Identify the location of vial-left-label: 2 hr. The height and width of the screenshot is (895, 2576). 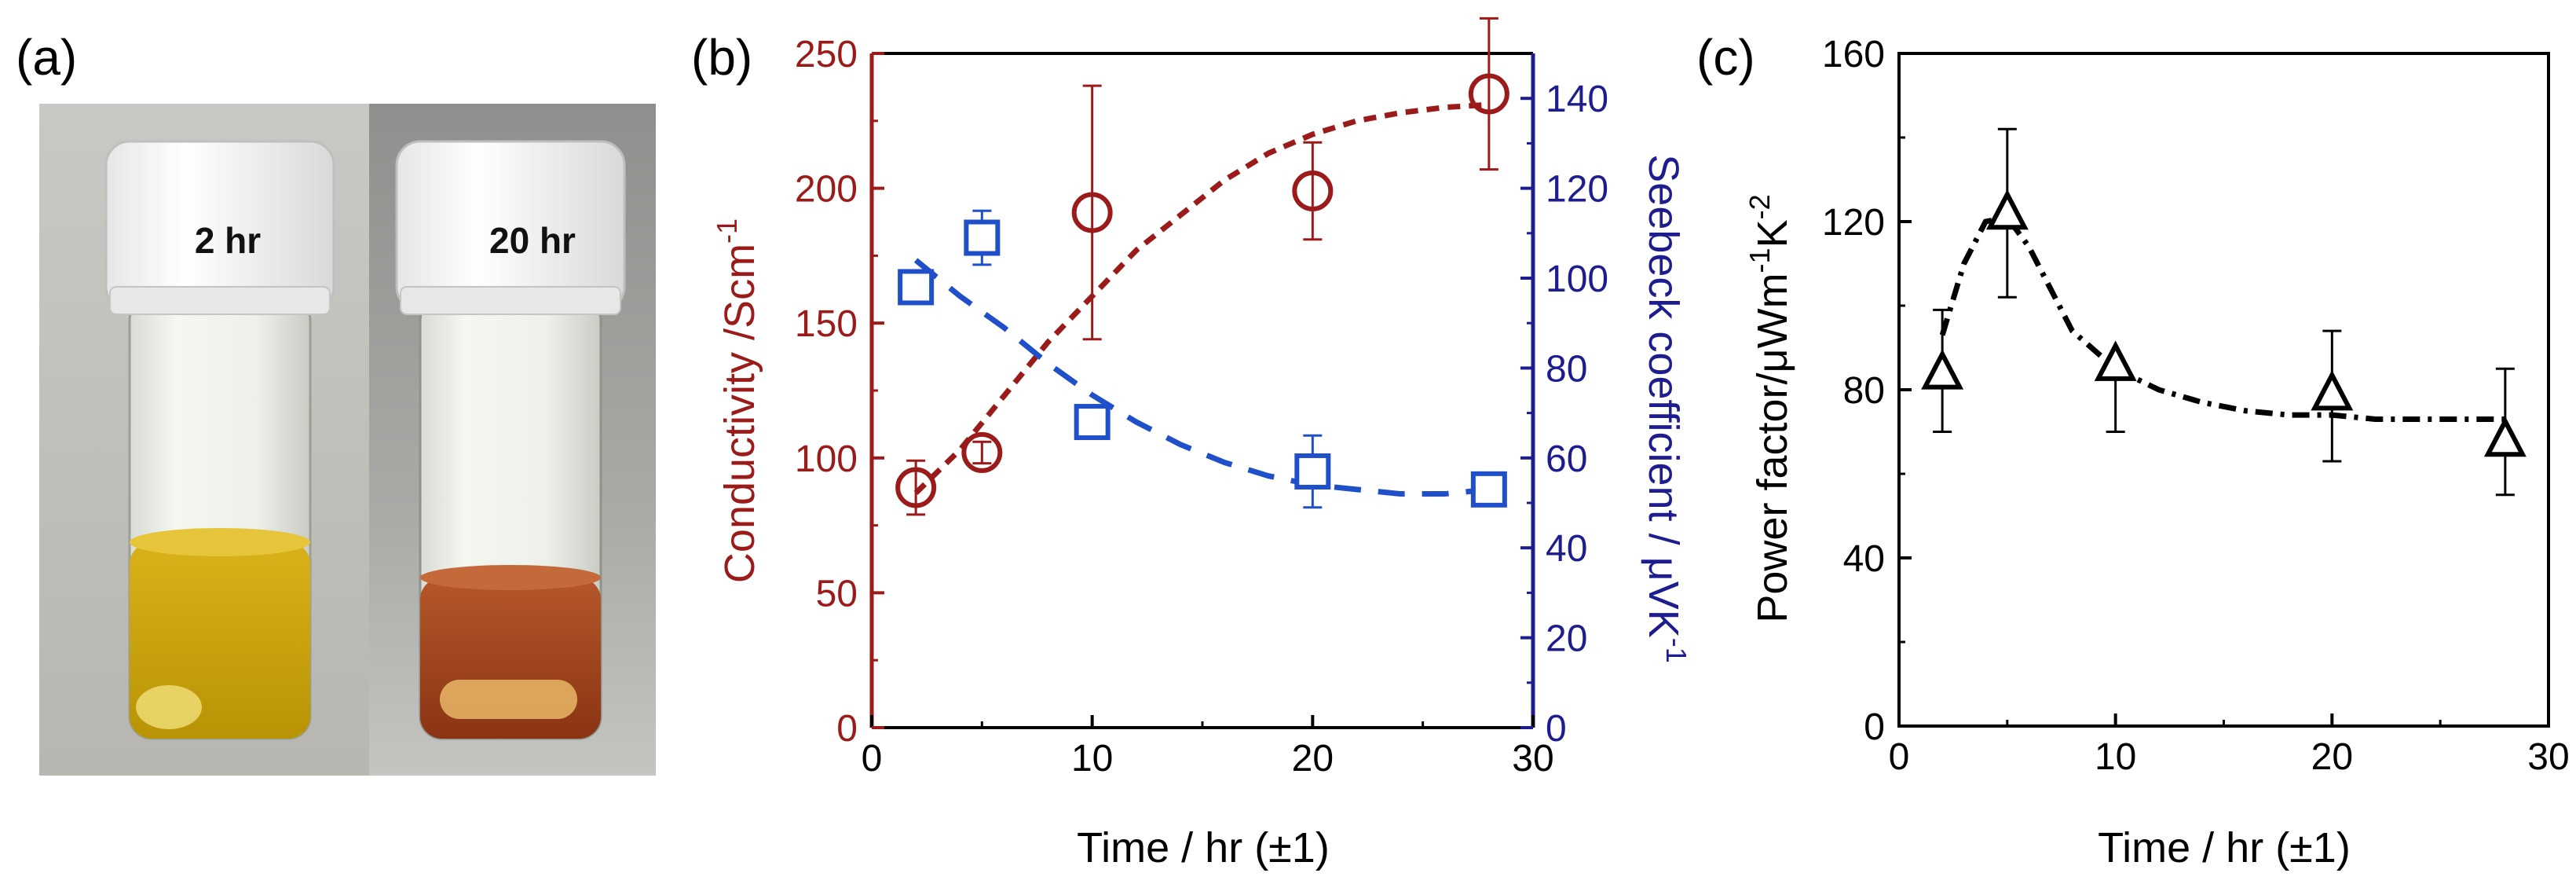
(228, 240).